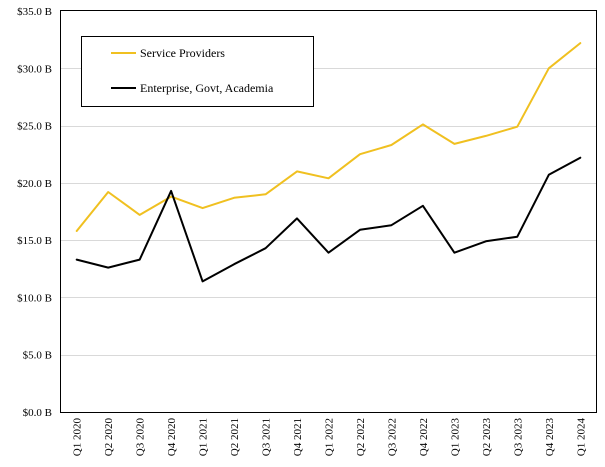  I want to click on x-tick-label: Q2 2023, so click(487, 437).